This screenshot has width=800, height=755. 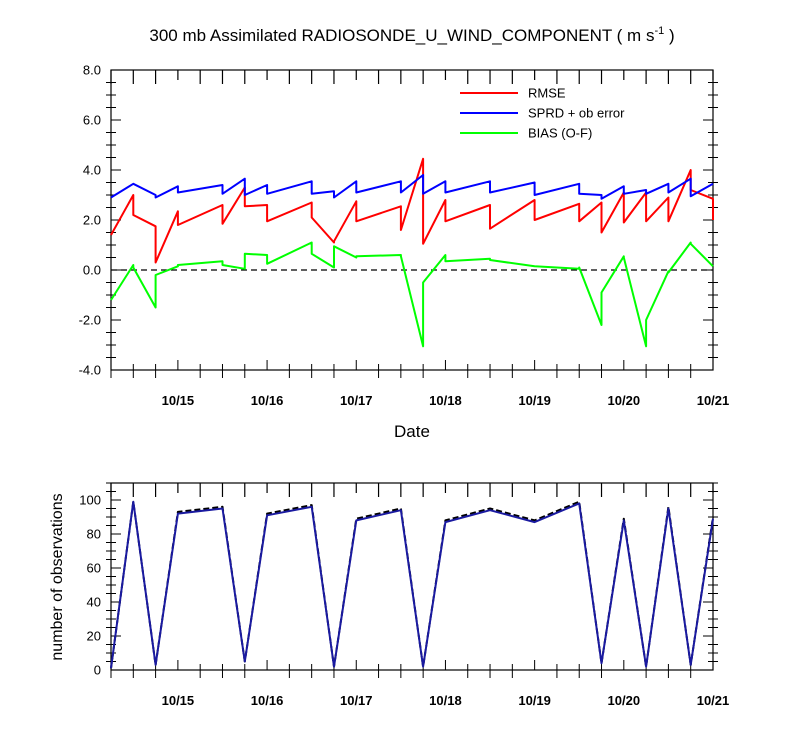 I want to click on y-tick-label: 6.0, so click(x=92, y=120).